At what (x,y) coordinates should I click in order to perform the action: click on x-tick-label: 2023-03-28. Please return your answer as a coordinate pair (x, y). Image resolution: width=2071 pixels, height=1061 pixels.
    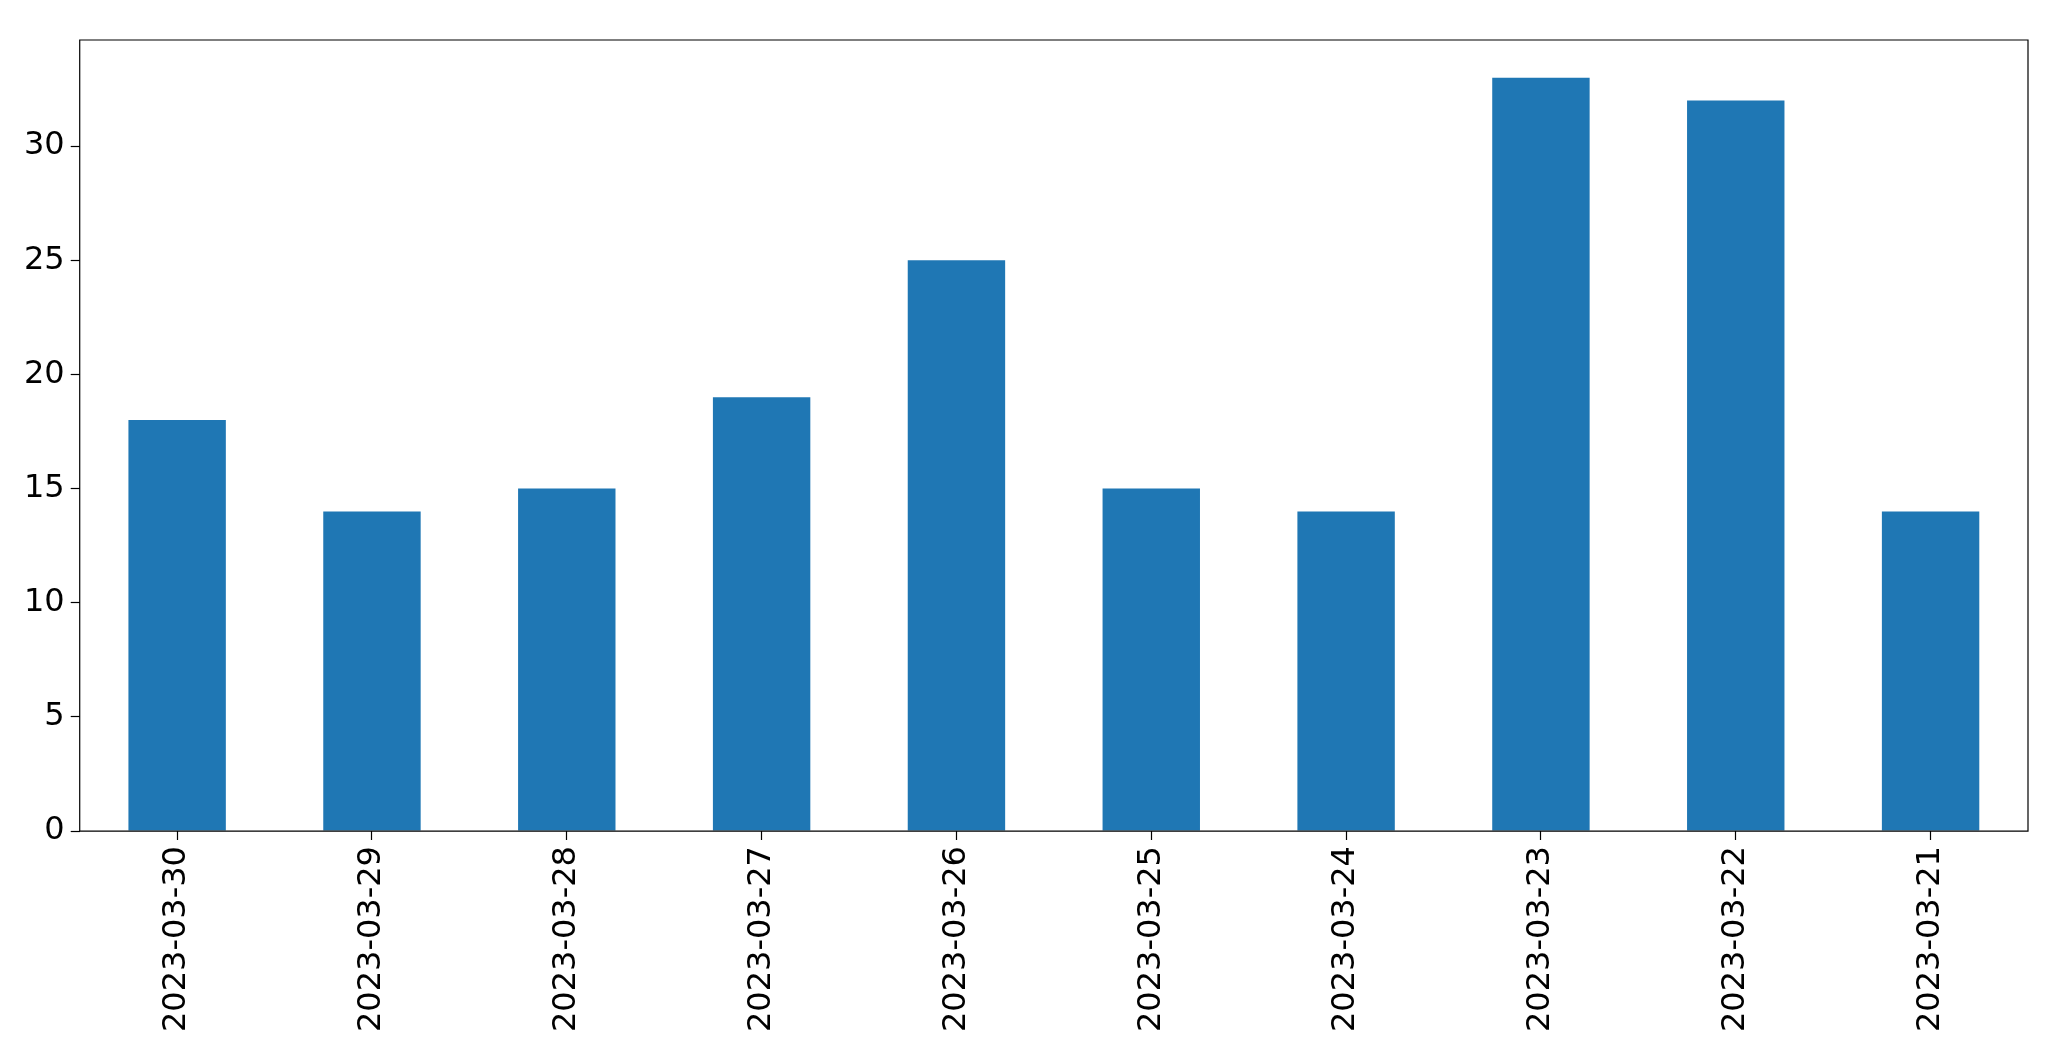
    Looking at the image, I should click on (564, 939).